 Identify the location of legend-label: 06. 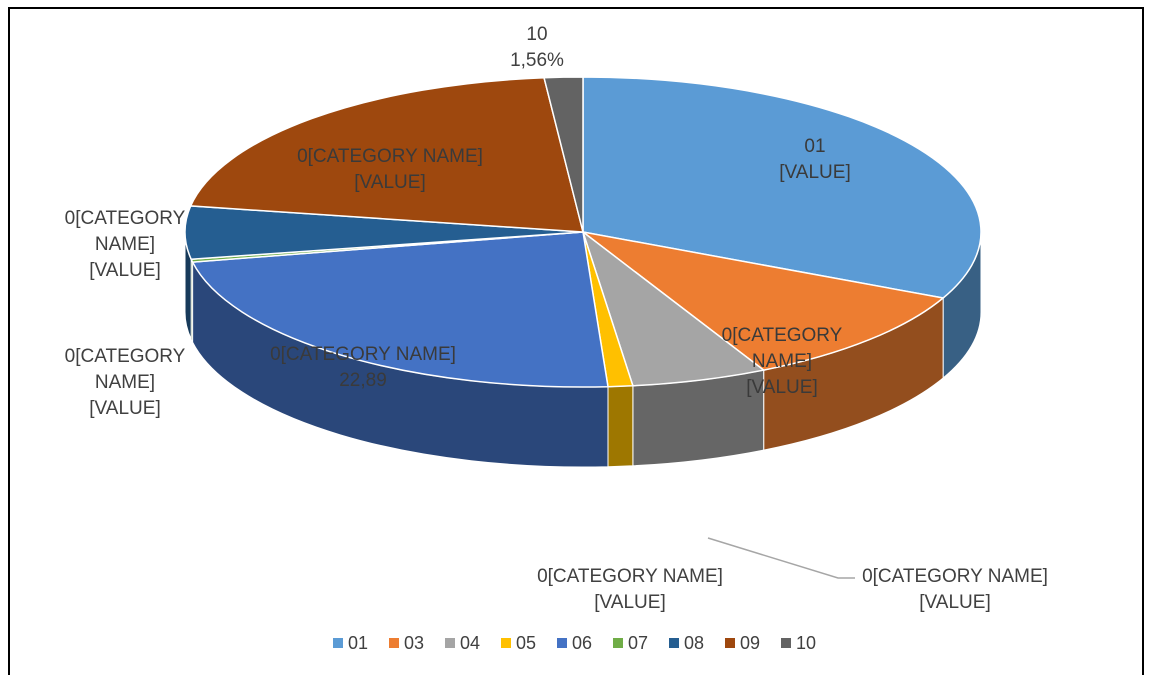
(582, 643).